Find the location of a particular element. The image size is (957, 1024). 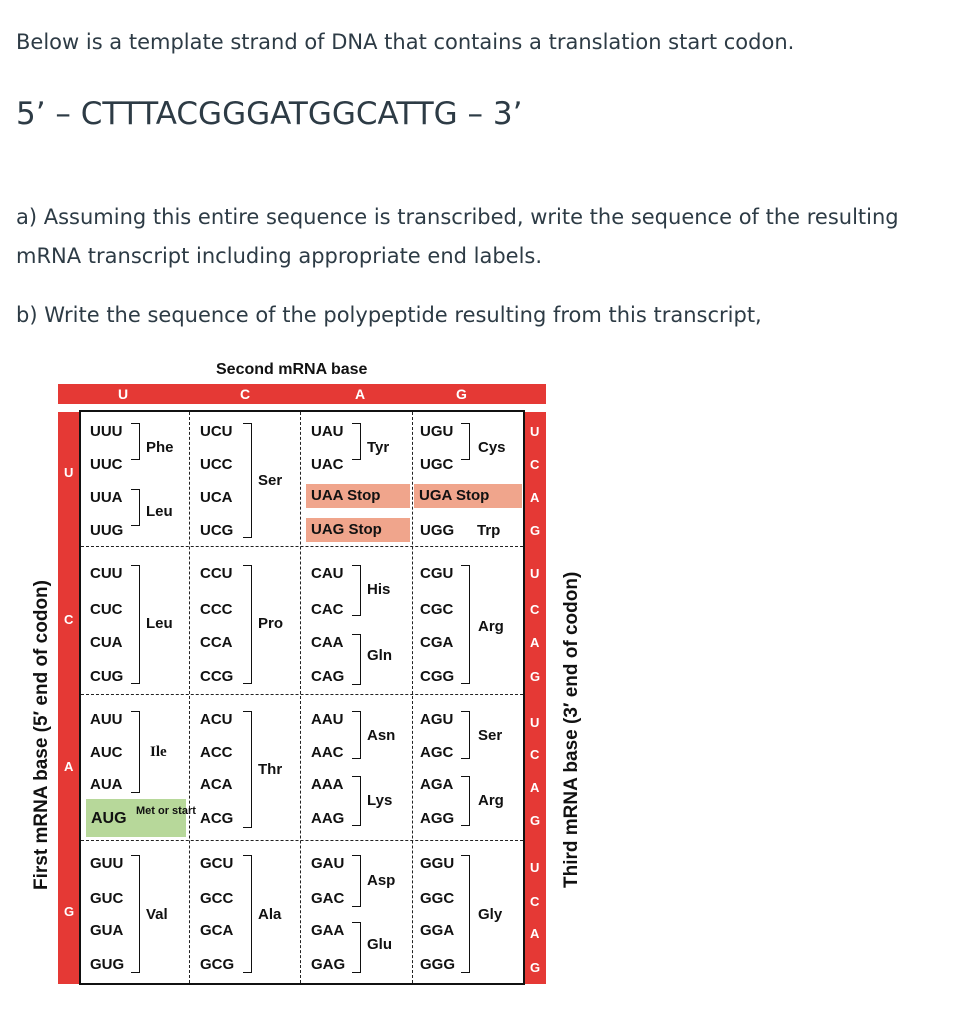

aa-ala: Ala is located at coordinates (270, 914).